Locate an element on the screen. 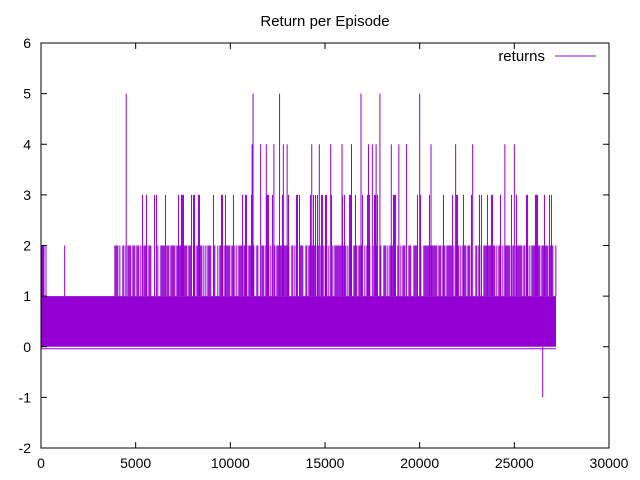  y-tick-label: -1 is located at coordinates (25, 397).